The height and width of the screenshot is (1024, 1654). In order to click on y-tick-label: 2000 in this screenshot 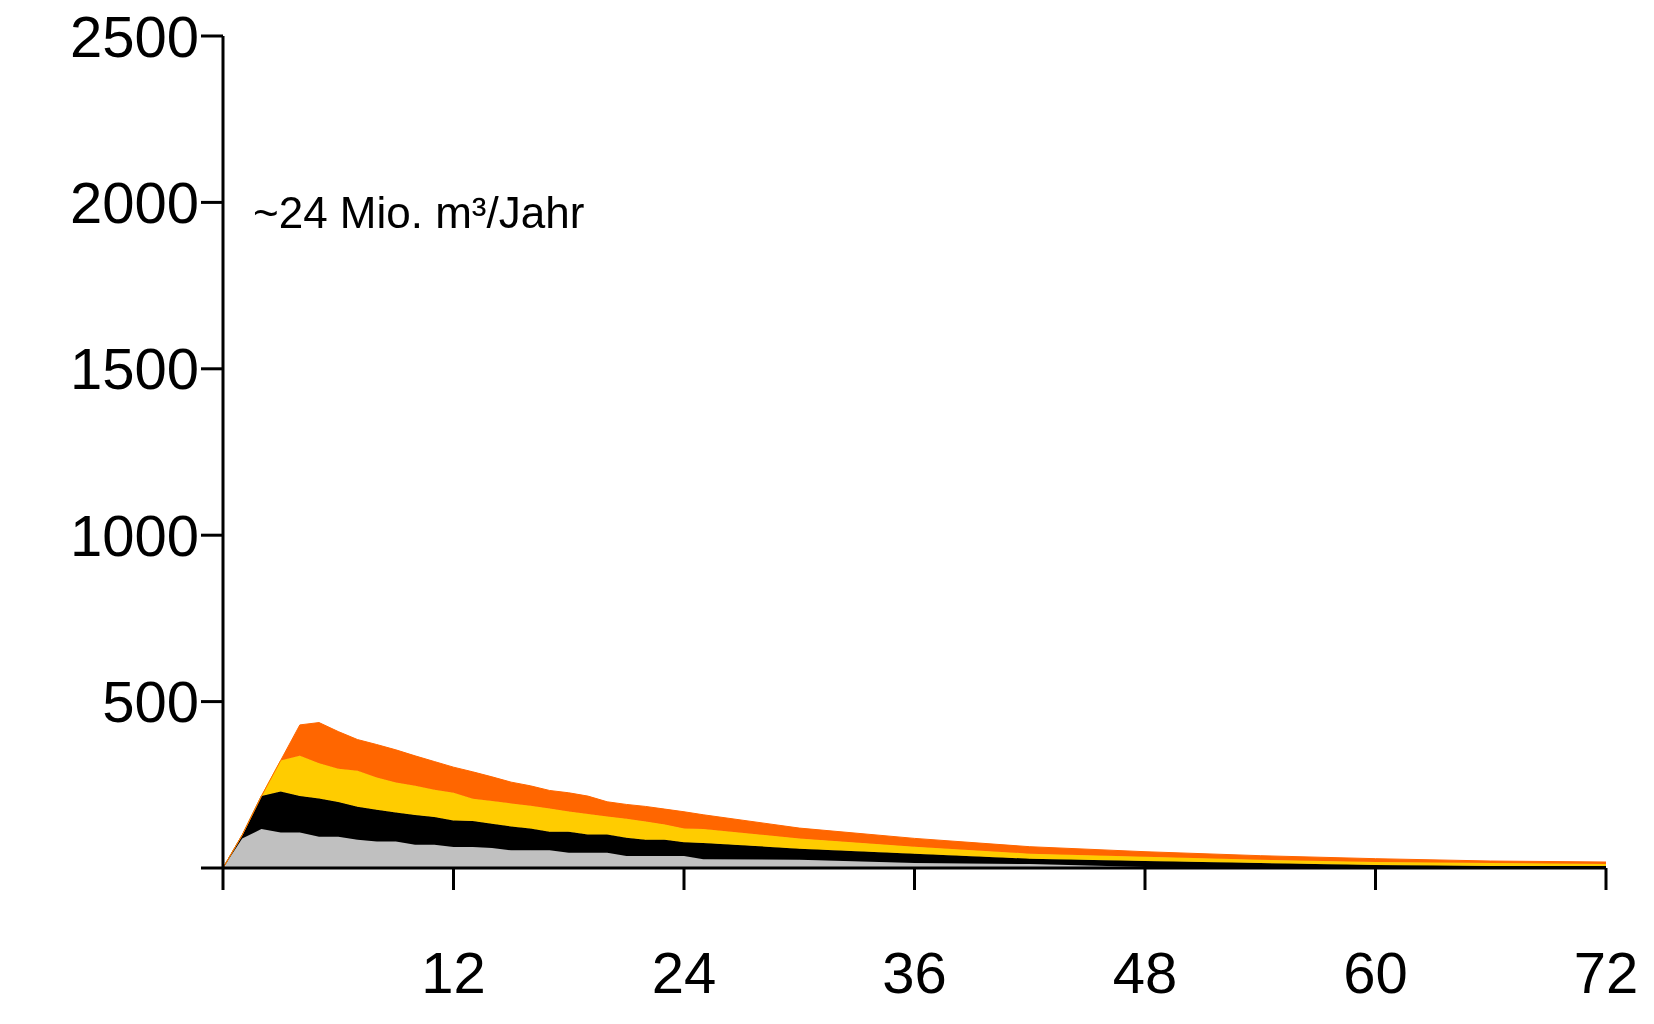, I will do `click(134, 202)`.